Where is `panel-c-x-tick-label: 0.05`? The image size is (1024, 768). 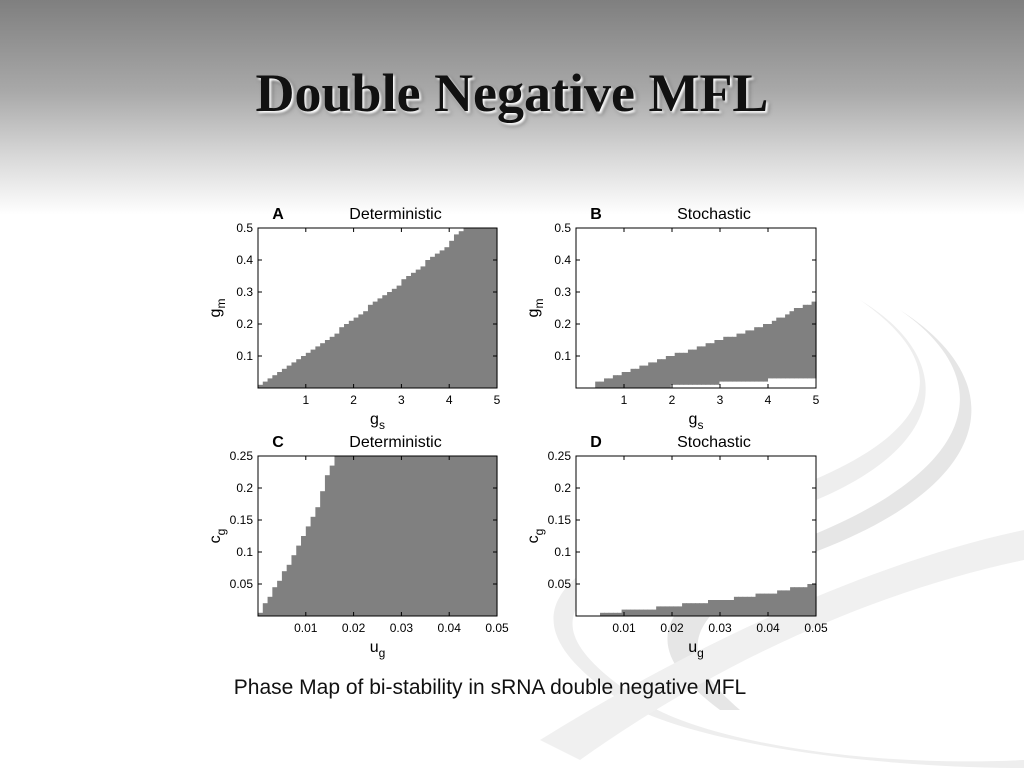
panel-c-x-tick-label: 0.05 is located at coordinates (497, 628).